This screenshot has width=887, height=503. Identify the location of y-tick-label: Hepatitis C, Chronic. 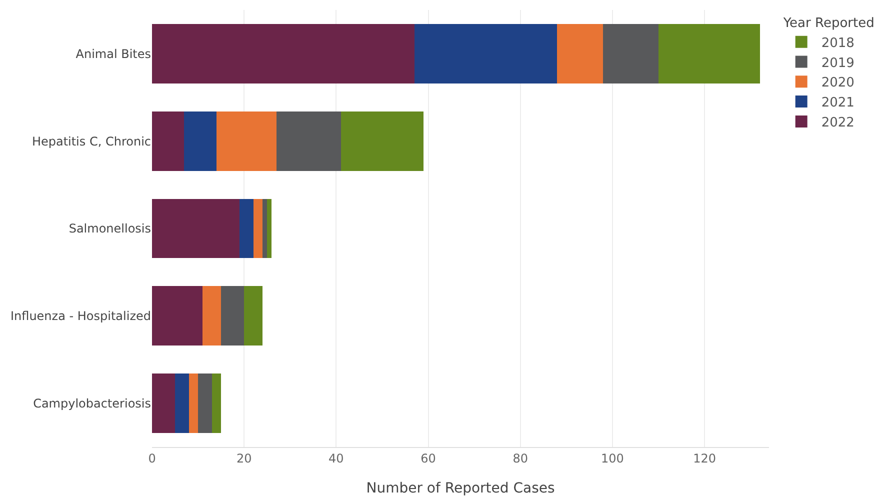
(91, 141).